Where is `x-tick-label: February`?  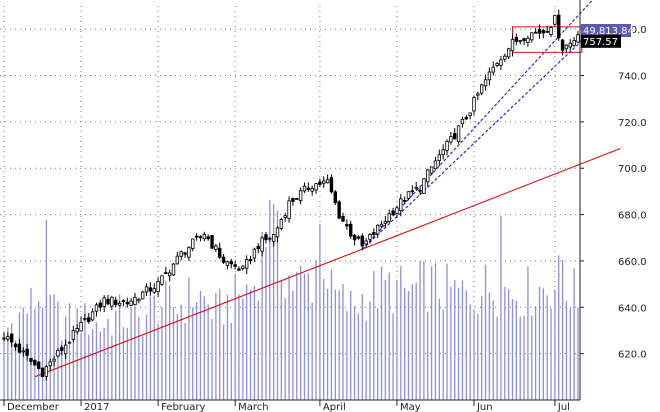
x-tick-label: February is located at coordinates (183, 407).